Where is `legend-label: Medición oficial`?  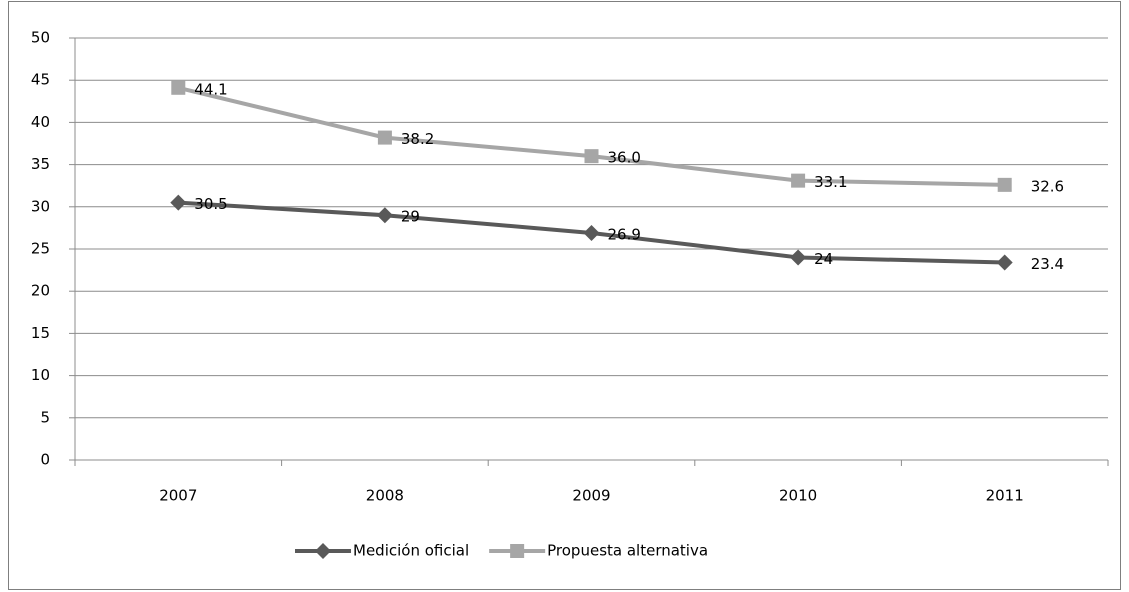
legend-label: Medición oficial is located at coordinates (411, 551).